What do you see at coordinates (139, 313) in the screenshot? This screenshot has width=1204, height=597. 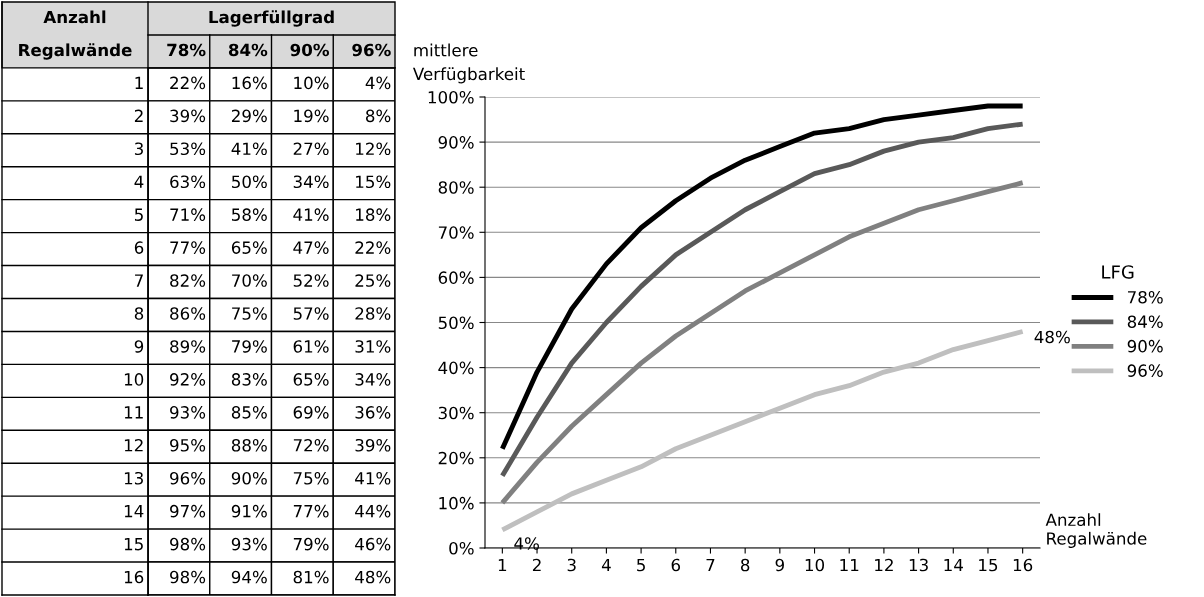 I see `y-tick-label: 8` at bounding box center [139, 313].